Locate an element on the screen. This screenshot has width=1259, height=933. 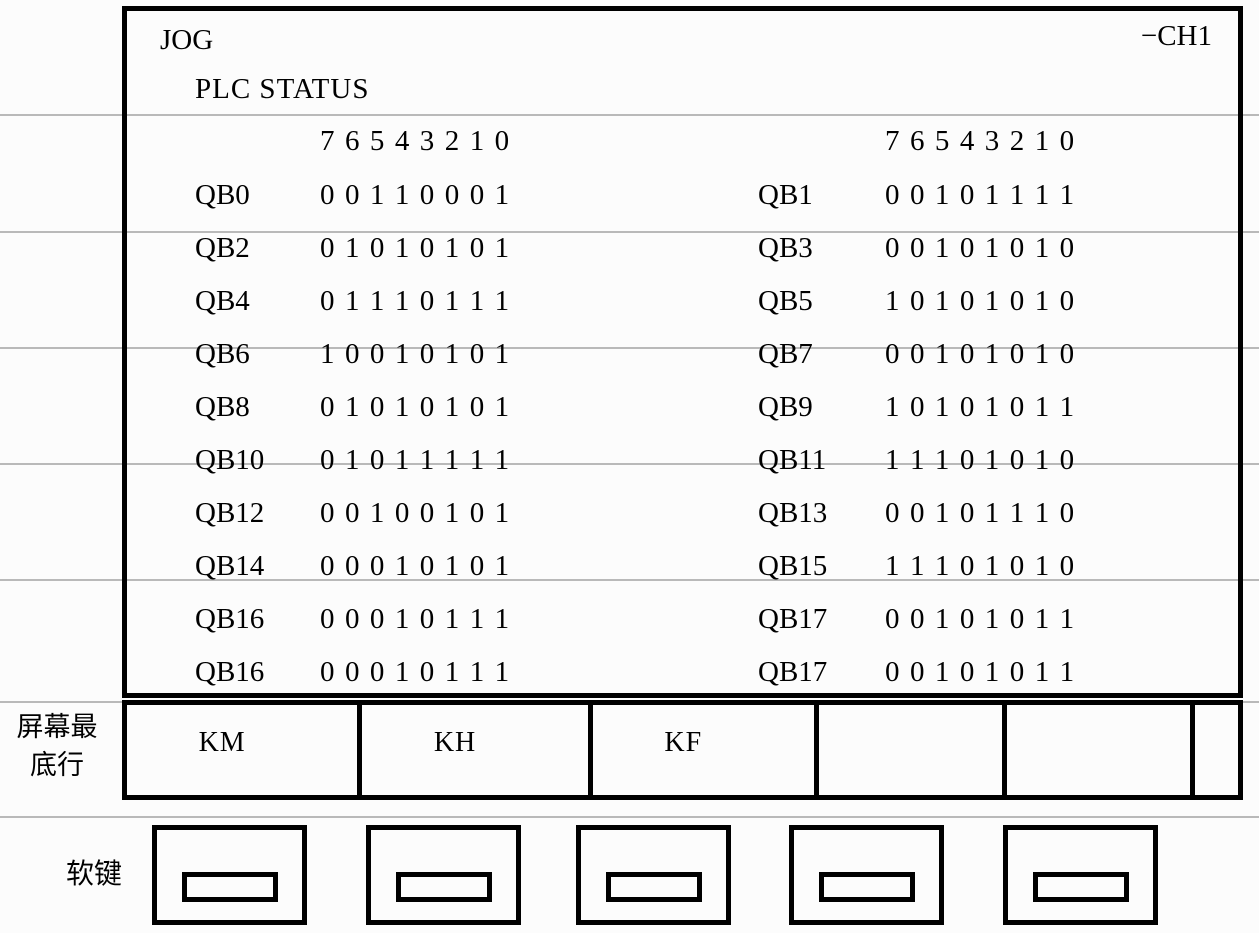
byte-label: QB6 is located at coordinates (222, 354).